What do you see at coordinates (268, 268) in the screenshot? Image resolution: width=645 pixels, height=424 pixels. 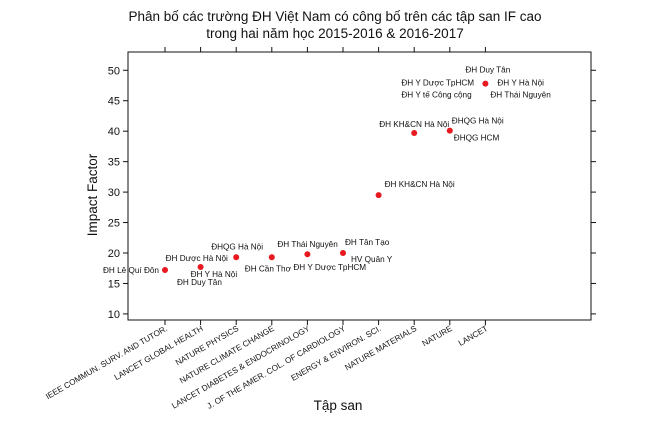 I see `point-annotation: ĐH Cần Thơ` at bounding box center [268, 268].